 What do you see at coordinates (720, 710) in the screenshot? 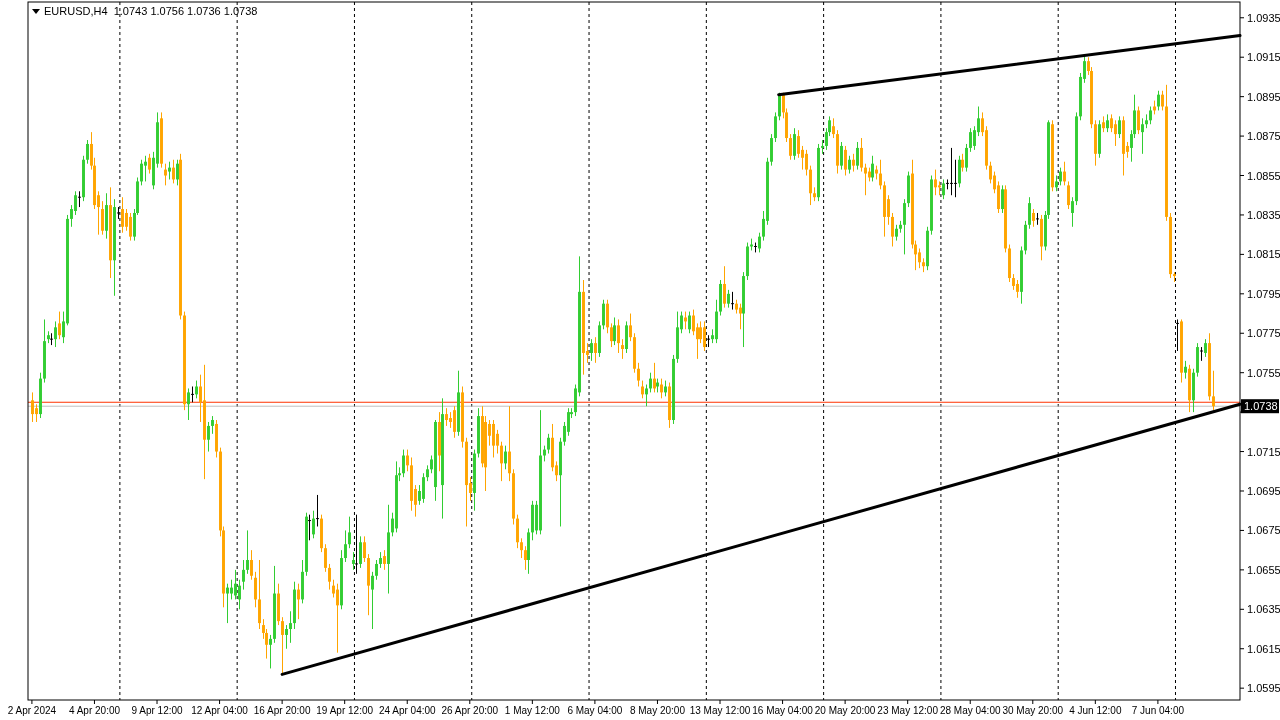
I see `x-tick-label: 13 May 12:00` at bounding box center [720, 710].